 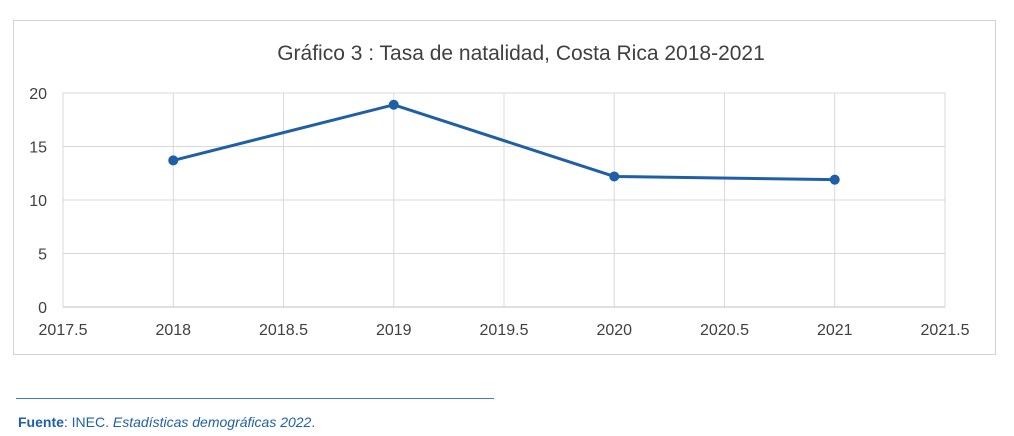 I want to click on x-tick-label: 2021, so click(x=835, y=330).